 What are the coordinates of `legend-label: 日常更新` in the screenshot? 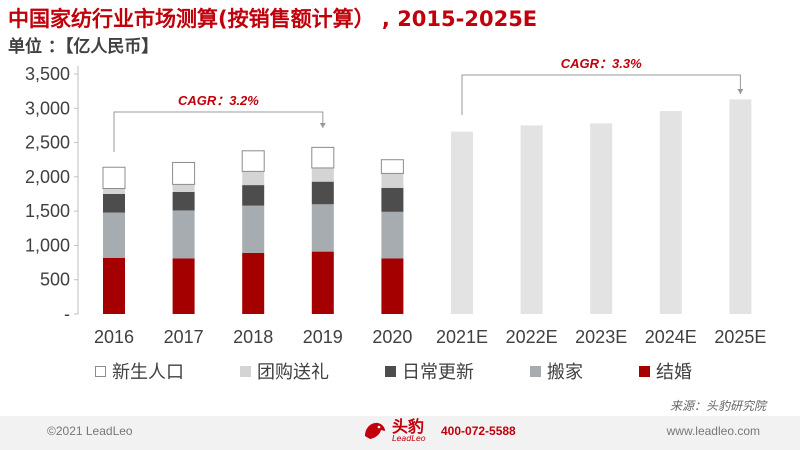 It's located at (438, 372).